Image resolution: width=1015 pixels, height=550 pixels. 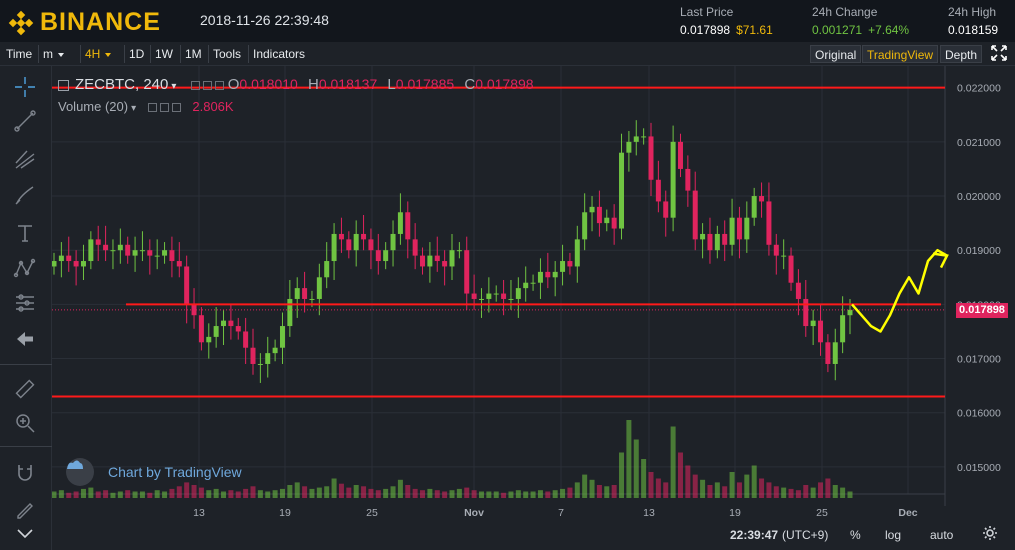 What do you see at coordinates (136, 54) in the screenshot?
I see `interval-1d-button: 1D` at bounding box center [136, 54].